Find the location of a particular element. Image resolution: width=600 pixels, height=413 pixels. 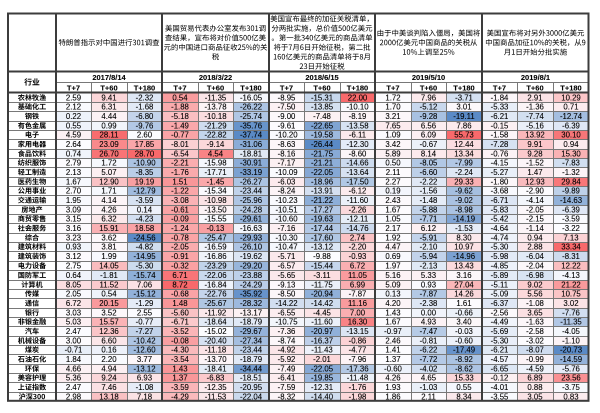

svg-text: -6.83 is located at coordinates (216, 377).